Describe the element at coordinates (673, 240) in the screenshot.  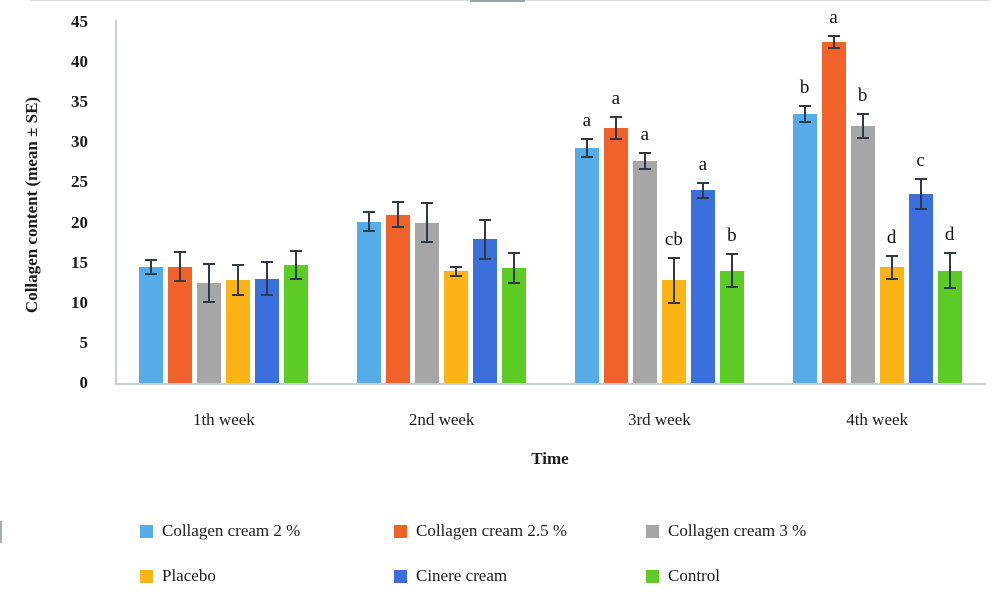
I see `significance-letter: cb` at that location.